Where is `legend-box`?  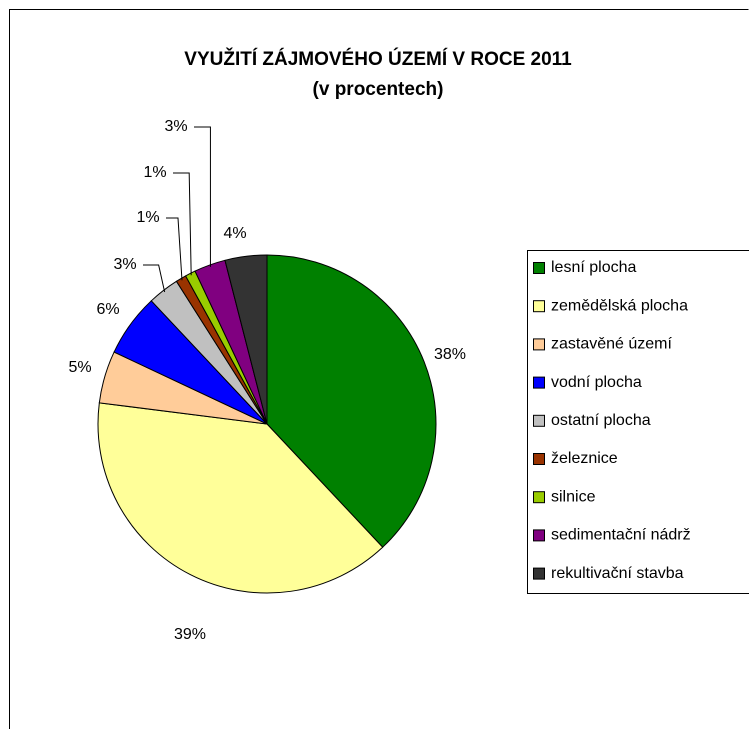 legend-box is located at coordinates (638, 422).